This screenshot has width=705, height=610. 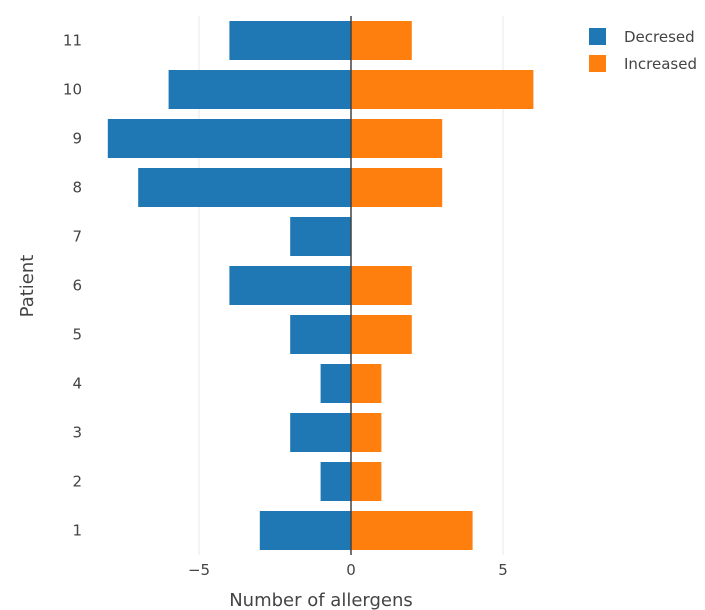 What do you see at coordinates (321, 600) in the screenshot?
I see `x-axis-title: Number of allergens` at bounding box center [321, 600].